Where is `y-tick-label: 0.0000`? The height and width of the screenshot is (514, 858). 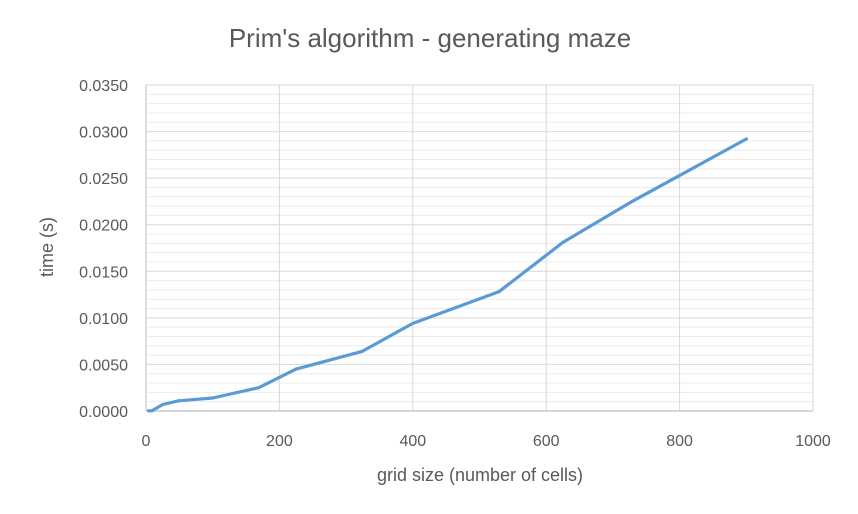 y-tick-label: 0.0000 is located at coordinates (103, 412).